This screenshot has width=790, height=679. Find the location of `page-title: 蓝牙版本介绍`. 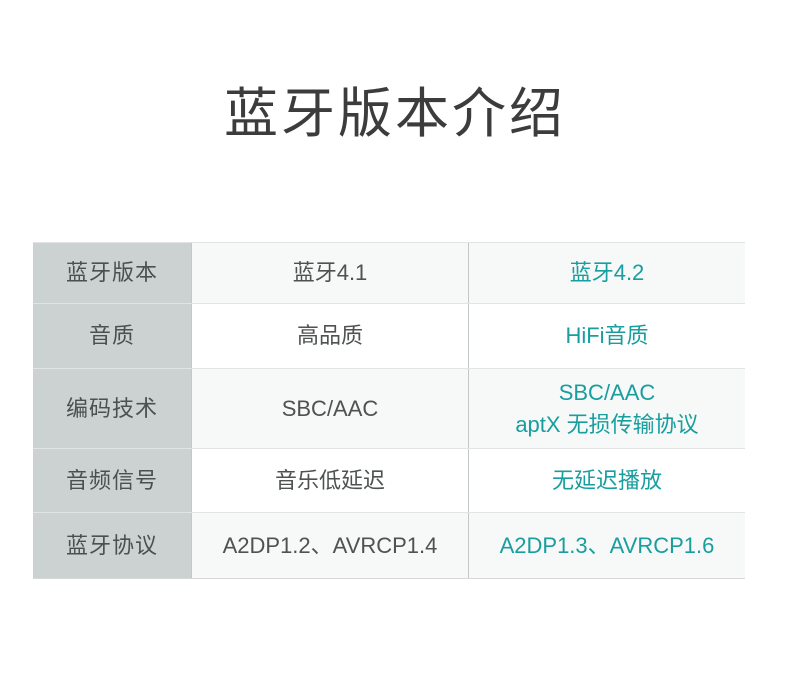

page-title: 蓝牙版本介绍 is located at coordinates (395, 114).